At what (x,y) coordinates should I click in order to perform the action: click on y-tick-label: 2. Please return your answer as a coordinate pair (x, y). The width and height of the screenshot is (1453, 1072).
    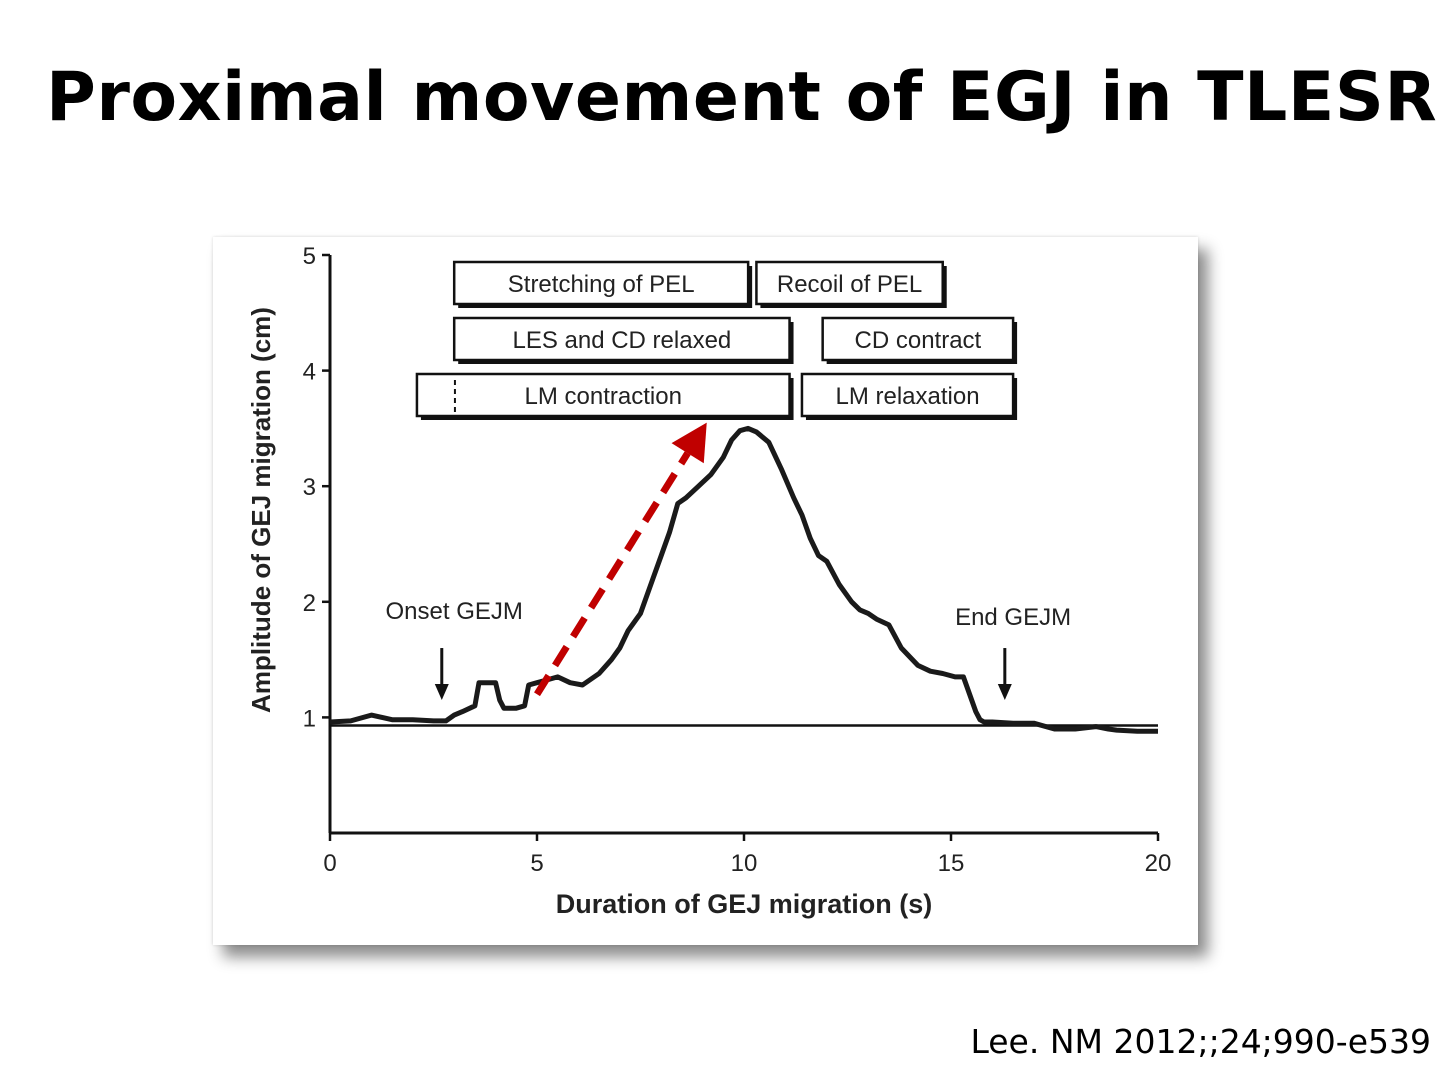
    Looking at the image, I should click on (309, 603).